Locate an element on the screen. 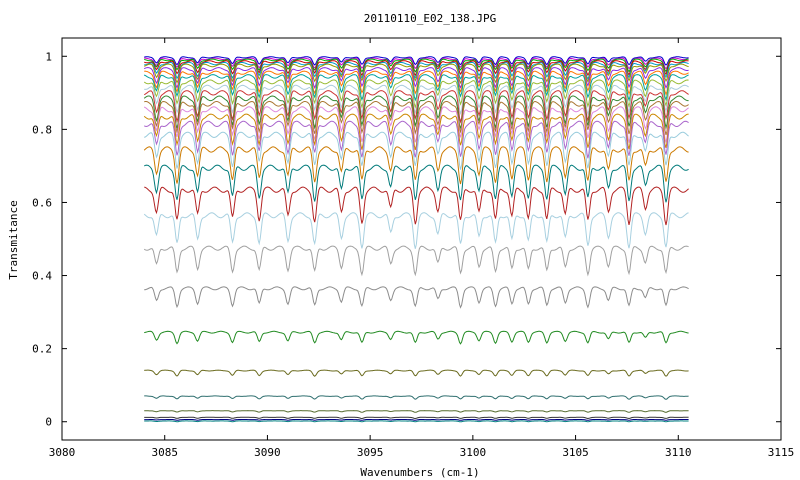 This screenshot has width=800, height=480. x-tick-label: 3095 is located at coordinates (370, 452).